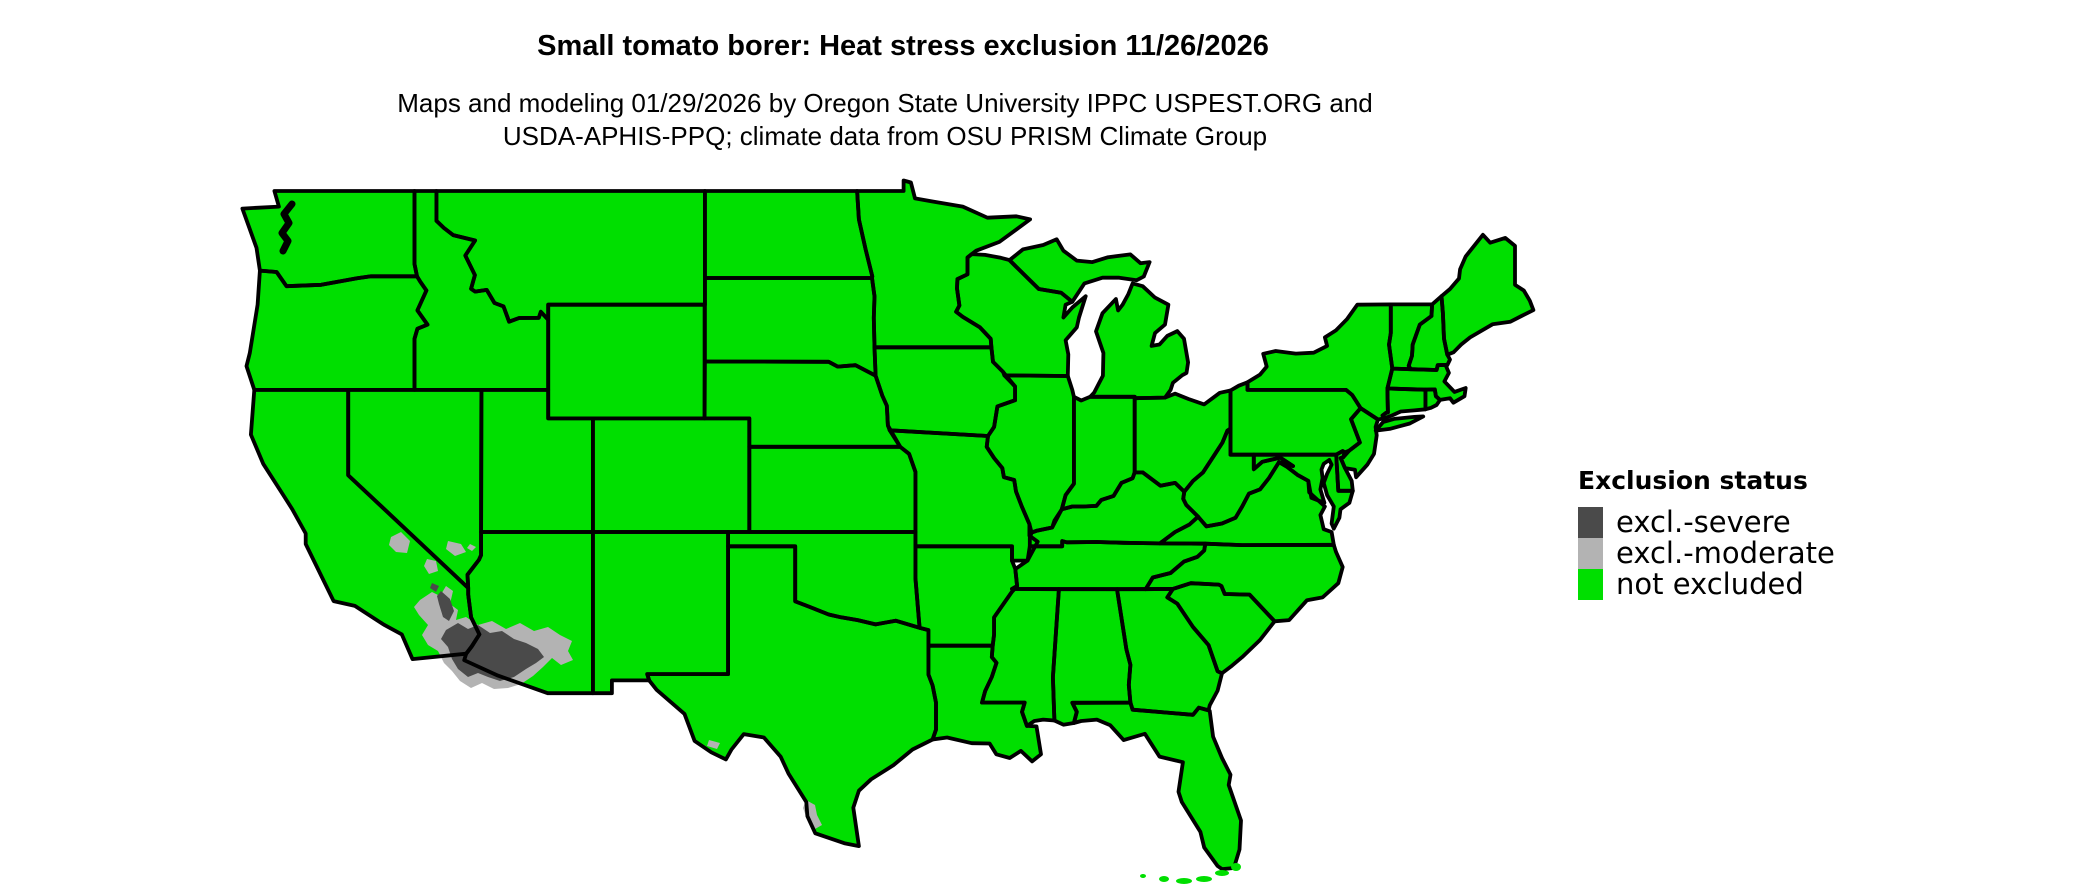 The image size is (2100, 892). I want to click on legend-item-label: excl.-severe, so click(1703, 522).